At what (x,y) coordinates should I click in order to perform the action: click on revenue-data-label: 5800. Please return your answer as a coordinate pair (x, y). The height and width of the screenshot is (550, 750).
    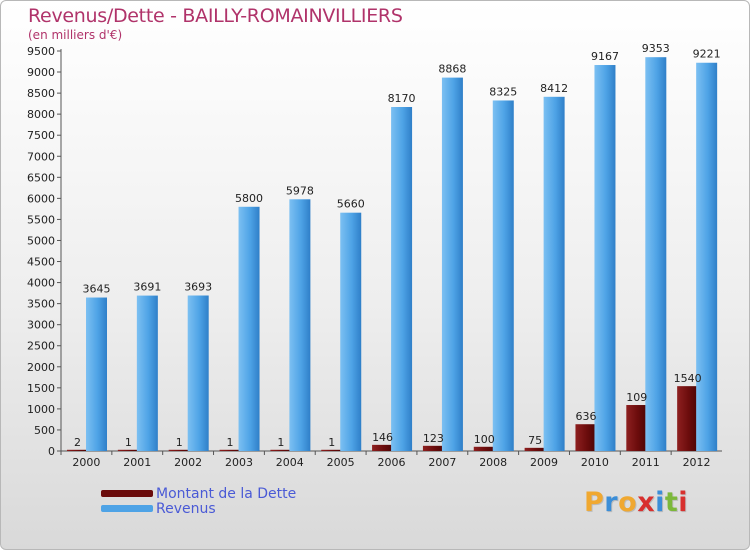
    Looking at the image, I should click on (249, 198).